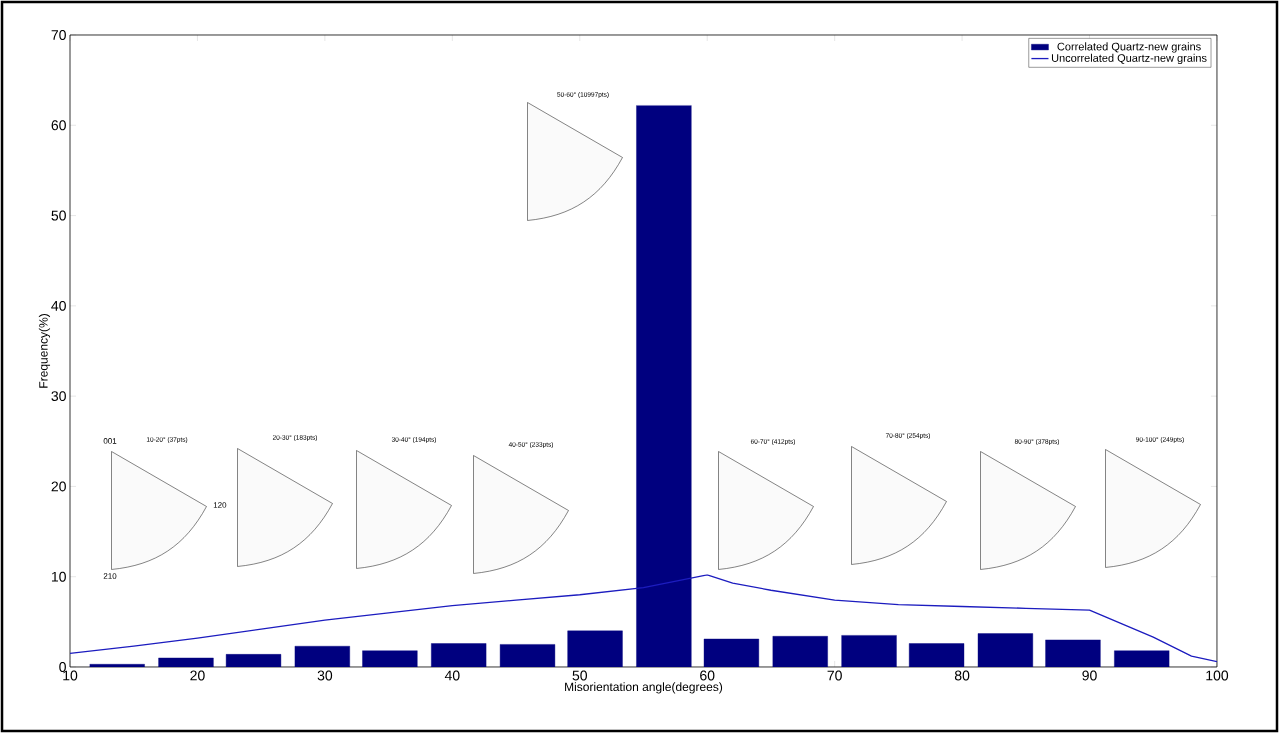 The image size is (1279, 733). What do you see at coordinates (58, 35) in the screenshot?
I see `y-tick-label: 70` at bounding box center [58, 35].